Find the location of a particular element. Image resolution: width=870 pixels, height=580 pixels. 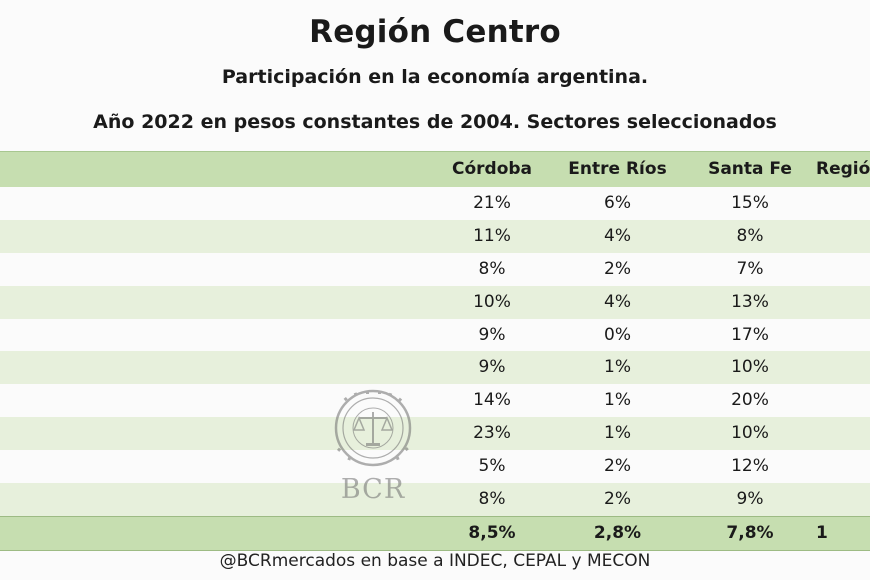

santa-fe-cell: 12% is located at coordinates (750, 466).